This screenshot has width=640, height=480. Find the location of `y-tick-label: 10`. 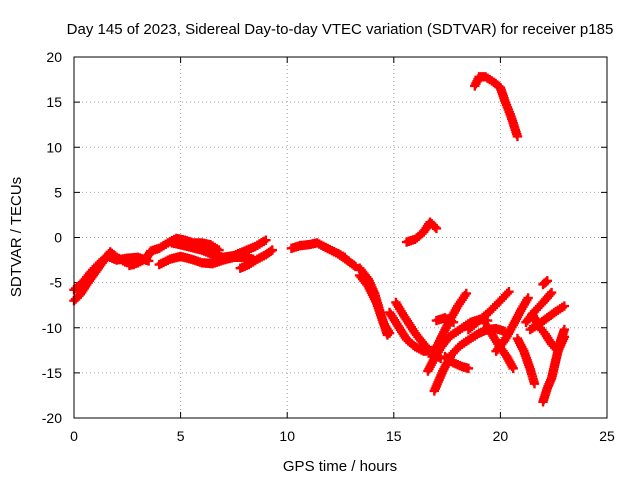

y-tick-label: 10 is located at coordinates (54, 147).